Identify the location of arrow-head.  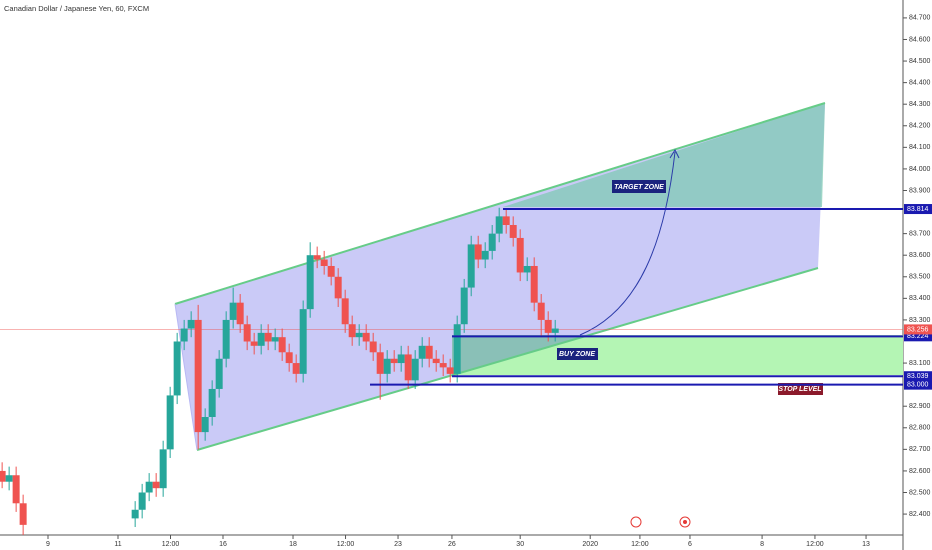
(674, 153).